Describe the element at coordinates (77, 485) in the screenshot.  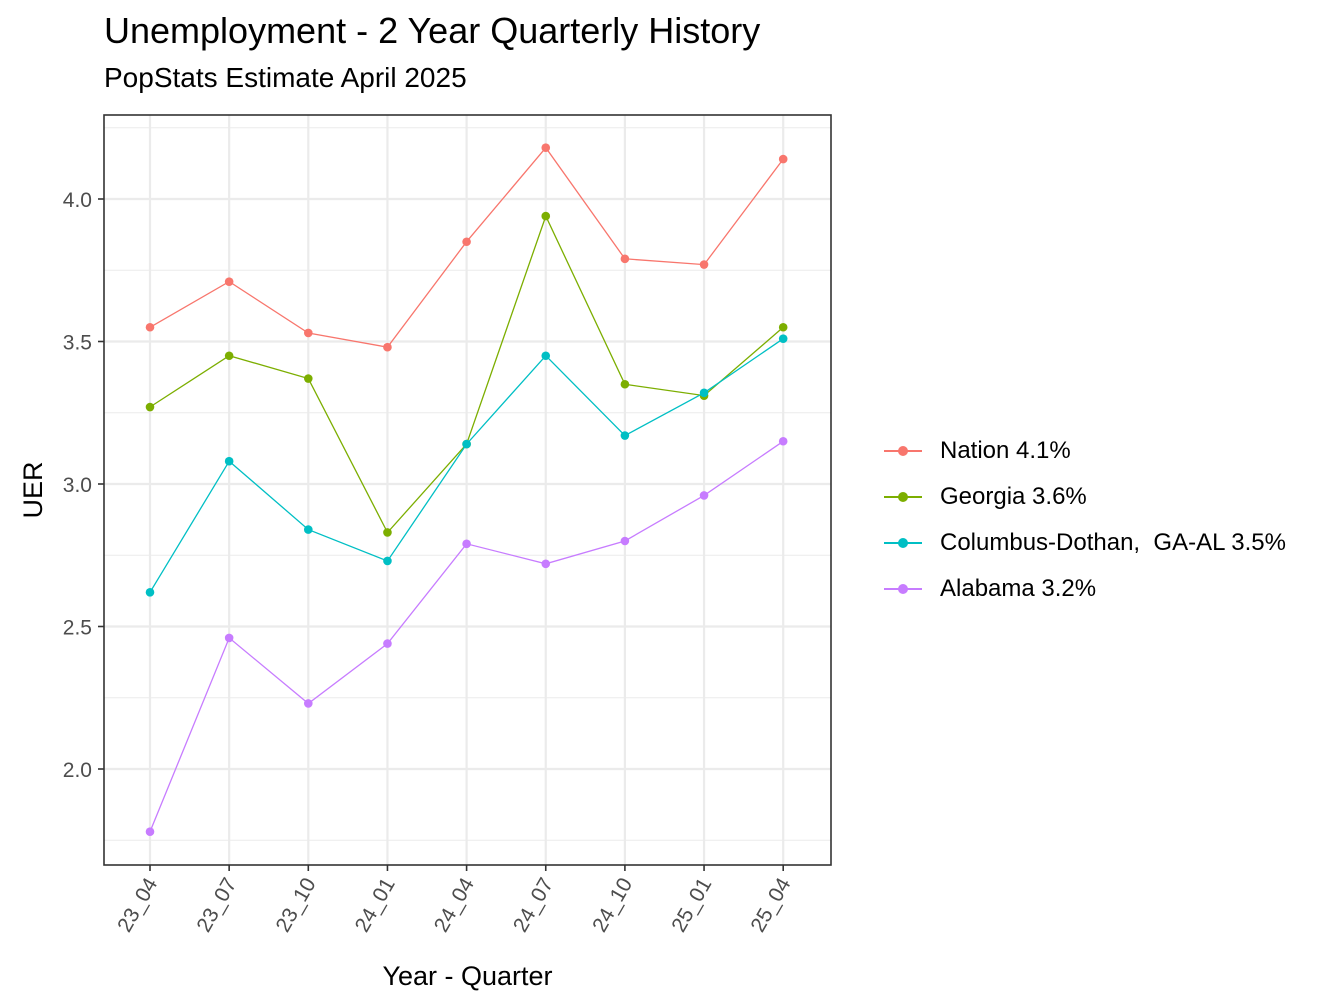
I see `y-tick-label: 3.0` at that location.